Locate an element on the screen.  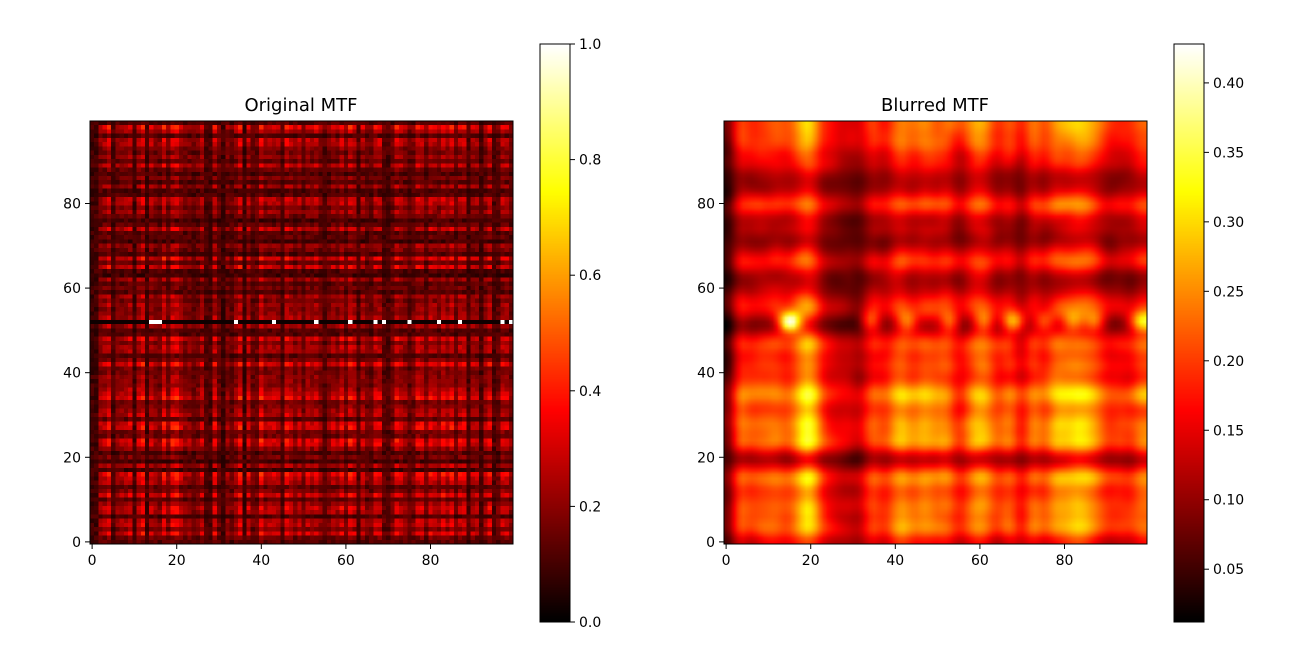
colorbar-tick-label: 0.30 is located at coordinates (1228, 223).